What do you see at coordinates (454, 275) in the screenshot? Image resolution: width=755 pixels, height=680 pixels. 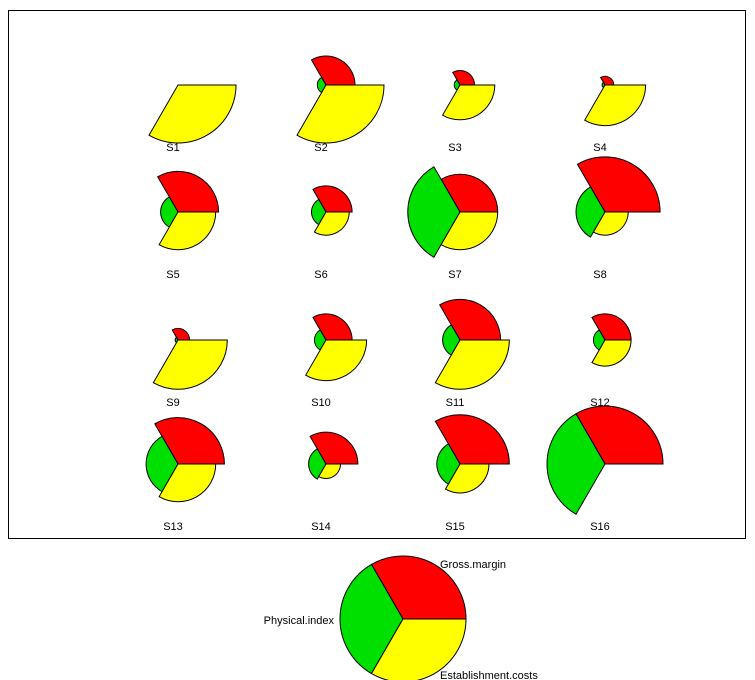 I see `star-s7-label: S7` at bounding box center [454, 275].